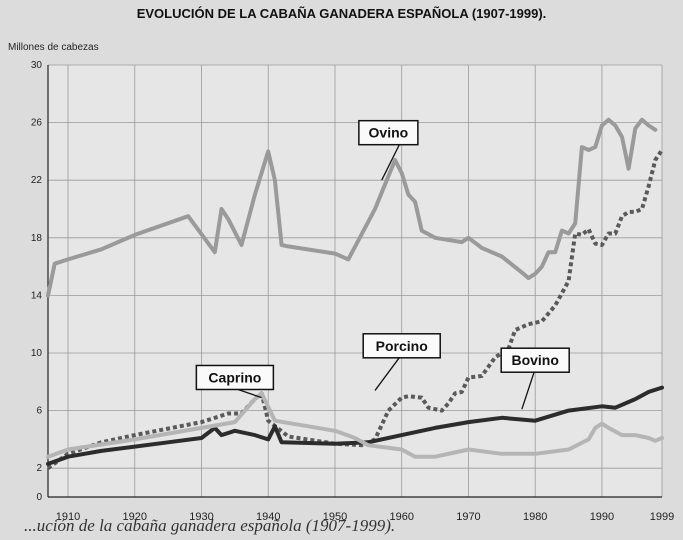  What do you see at coordinates (68, 517) in the screenshot?
I see `x-tick-label: 1910` at bounding box center [68, 517].